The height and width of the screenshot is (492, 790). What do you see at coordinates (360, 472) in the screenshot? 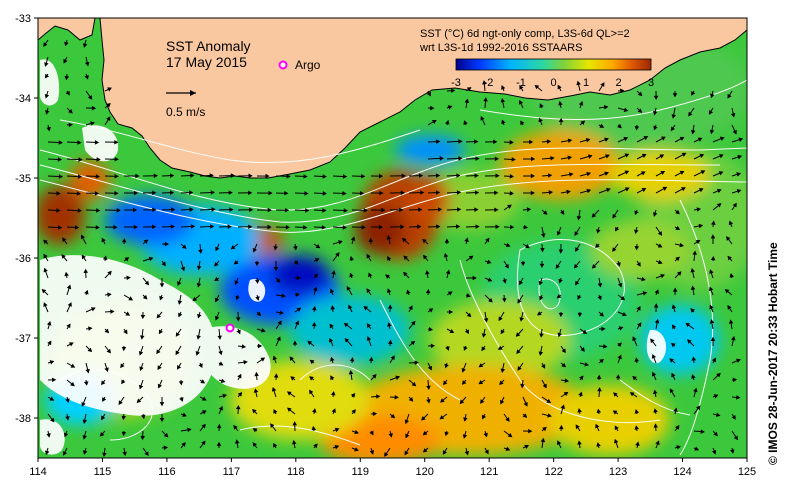
I see `x-tick-label: 119` at bounding box center [360, 472].